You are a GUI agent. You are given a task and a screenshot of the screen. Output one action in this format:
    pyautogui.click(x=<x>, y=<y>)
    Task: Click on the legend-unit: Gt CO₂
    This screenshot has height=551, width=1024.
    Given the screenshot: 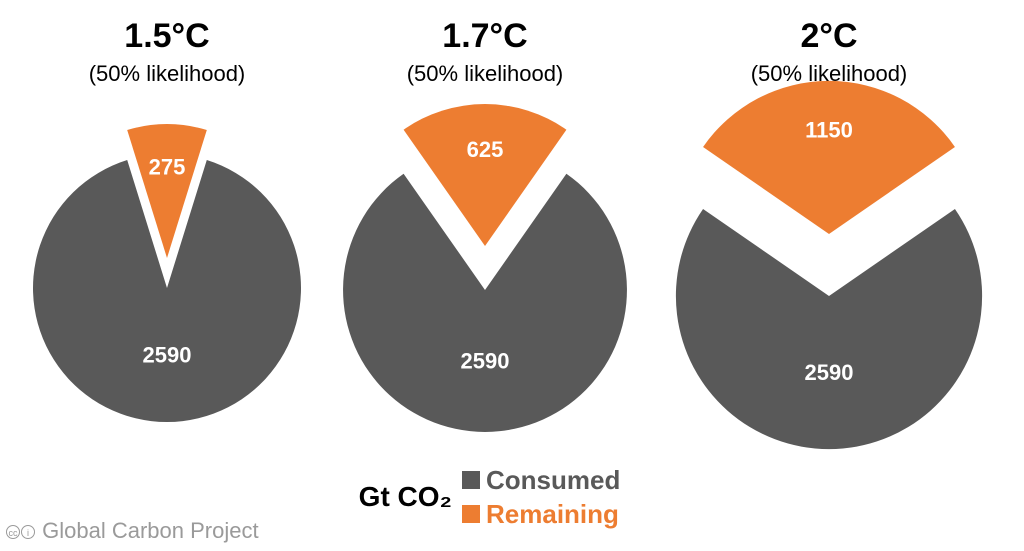 What is the action you would take?
    pyautogui.click(x=405, y=496)
    